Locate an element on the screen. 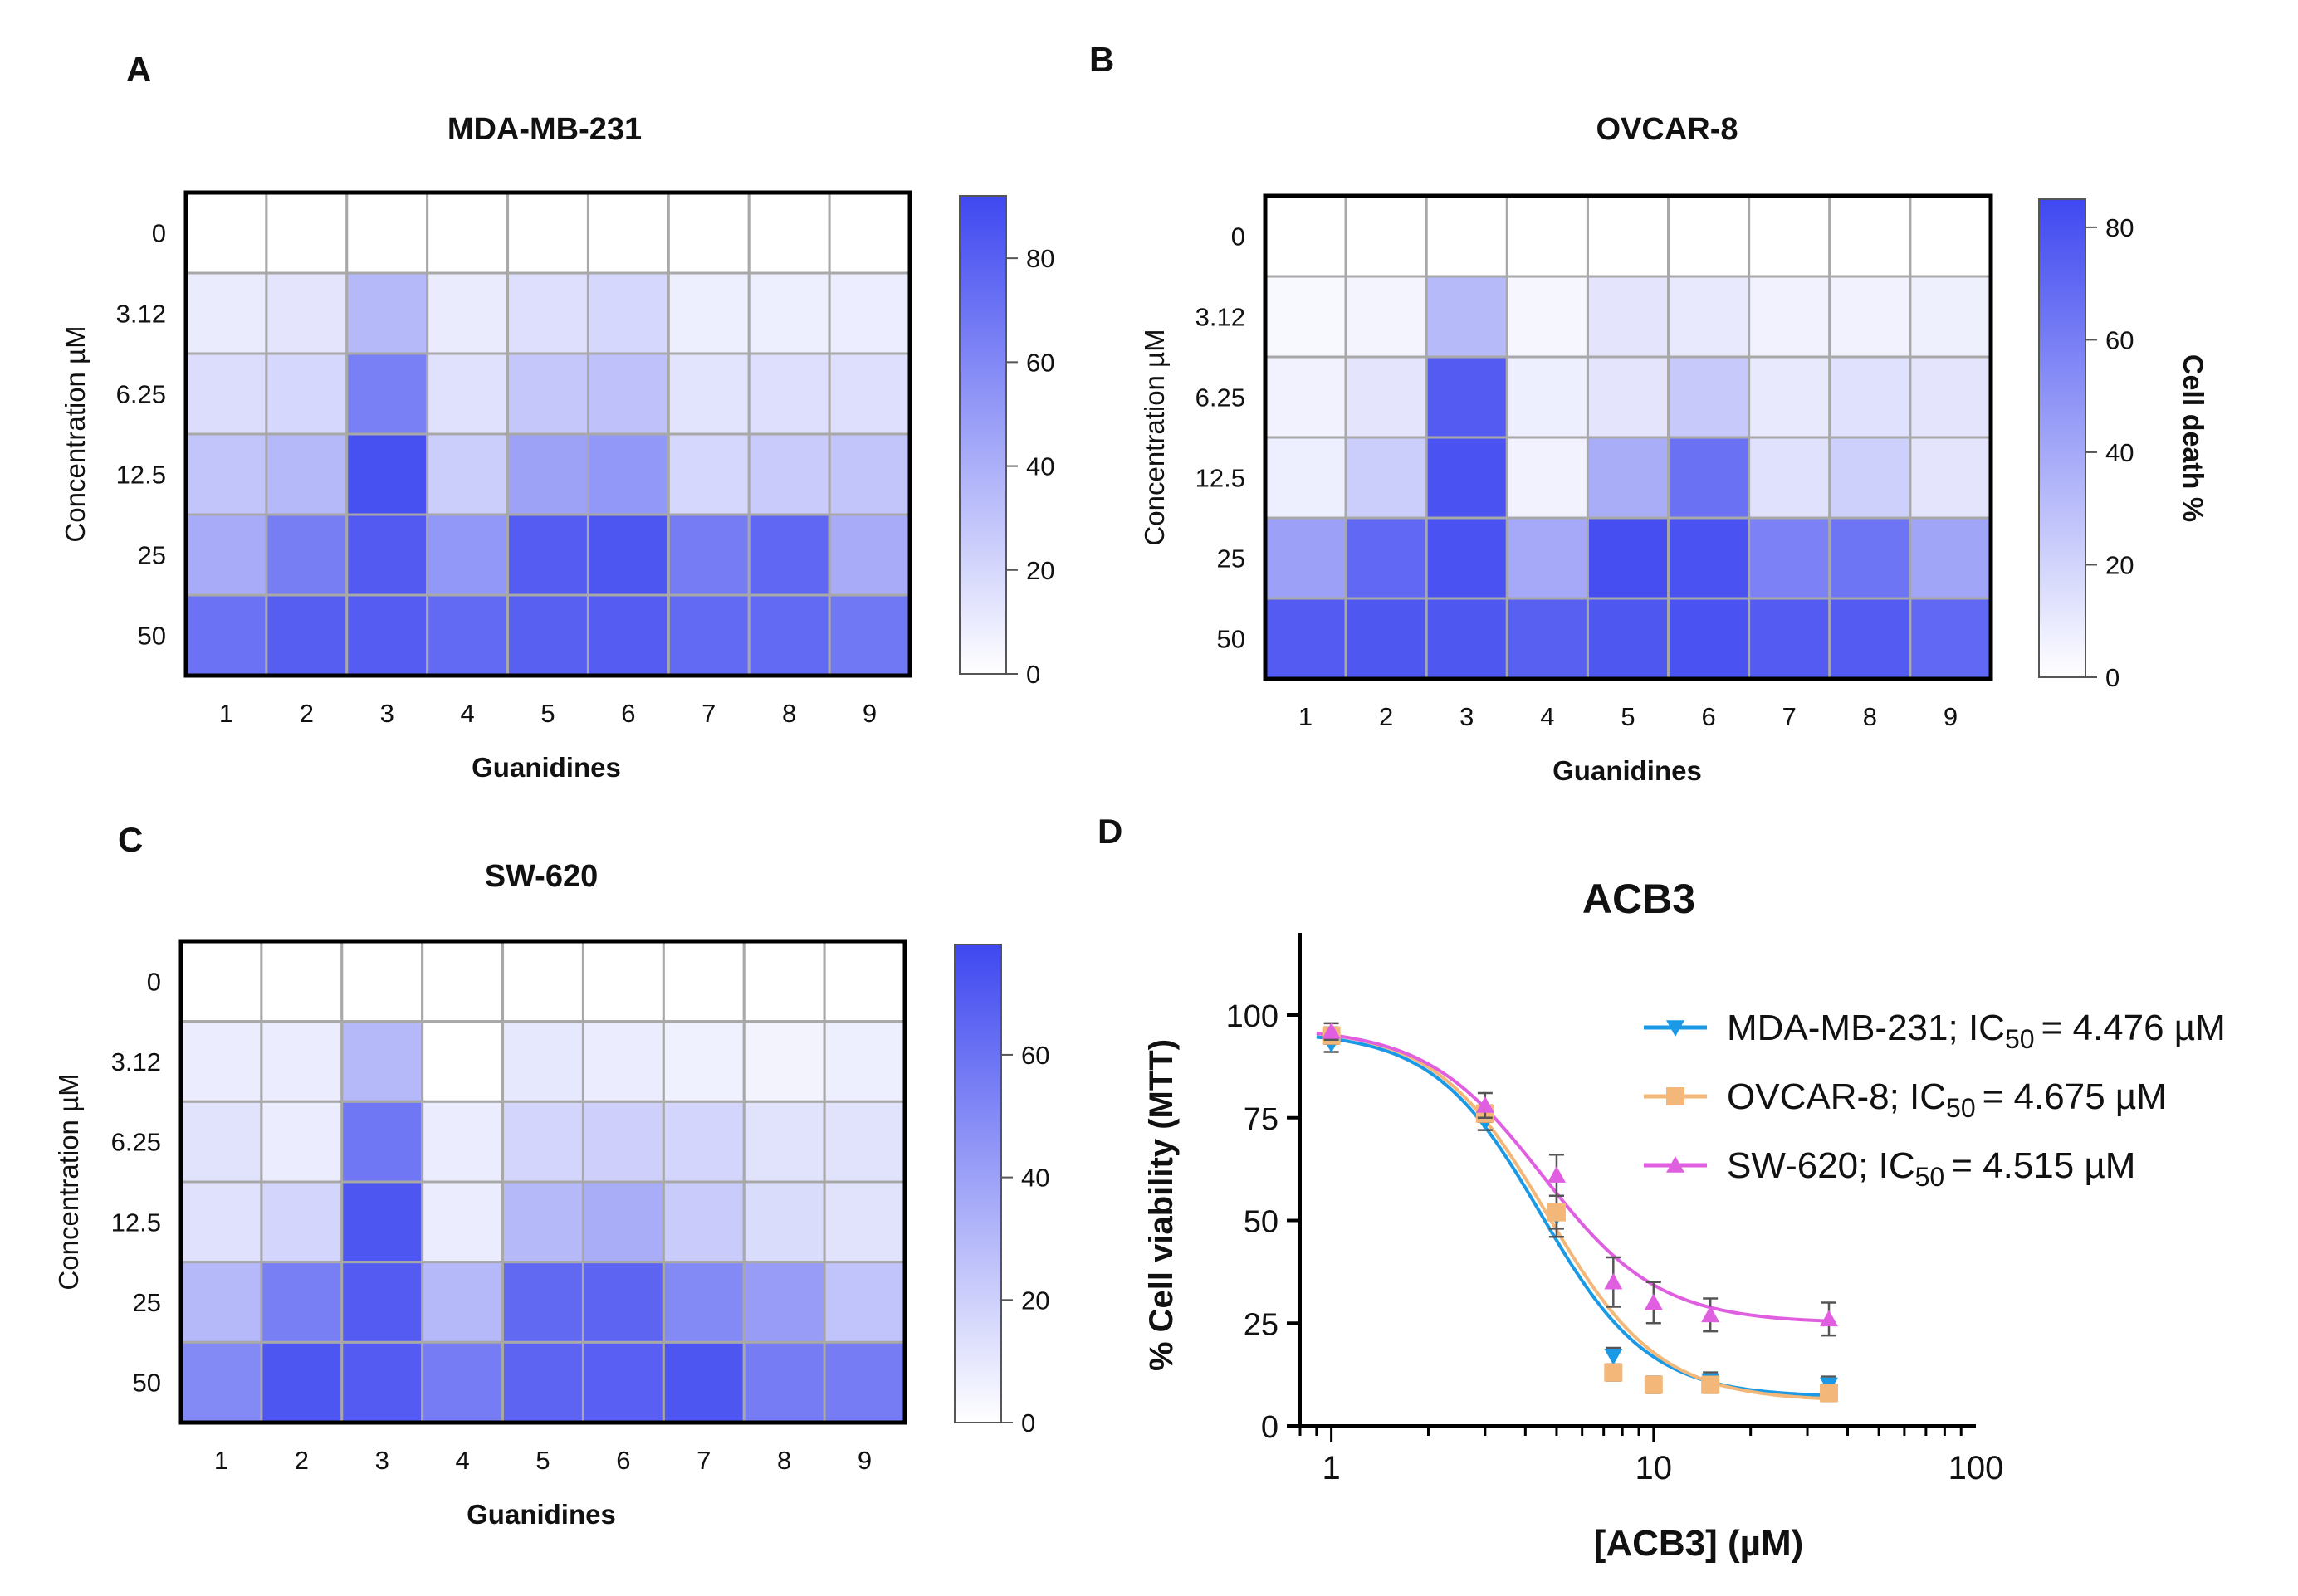 This screenshot has height=1596, width=2298. column-label: 5 is located at coordinates (1628, 716).